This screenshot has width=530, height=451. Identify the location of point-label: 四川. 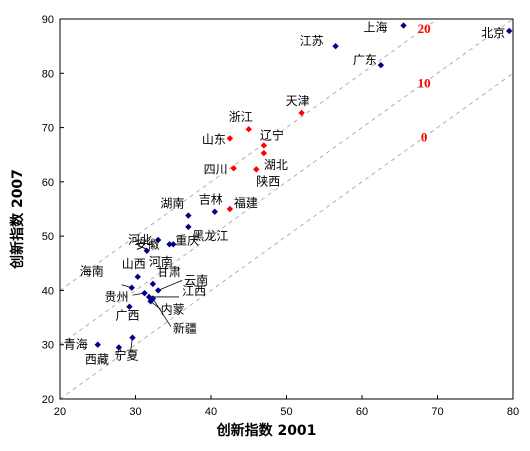
(216, 169).